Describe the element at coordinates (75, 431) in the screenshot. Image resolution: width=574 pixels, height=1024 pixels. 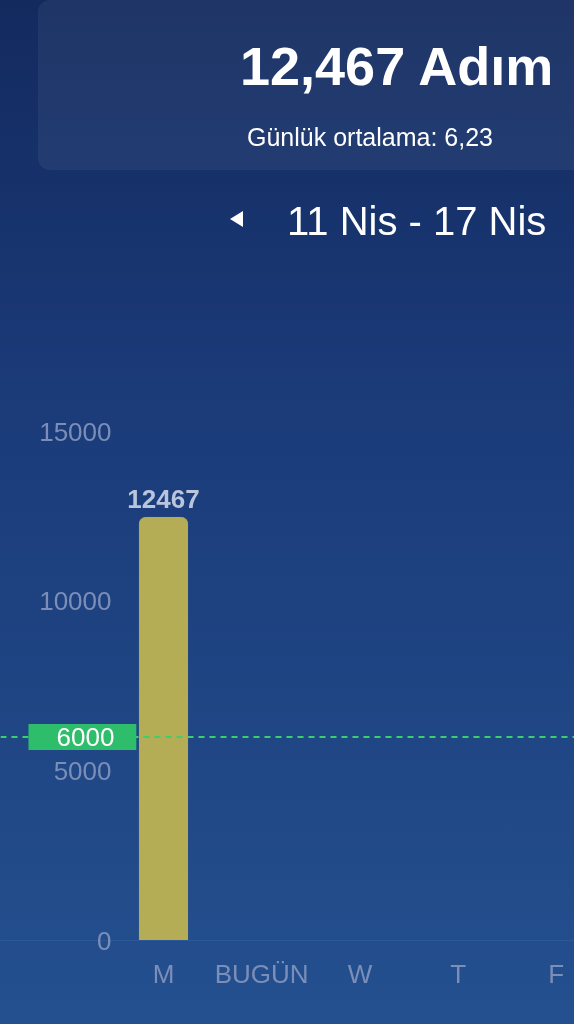
I see `y-tick-label: 15000` at that location.